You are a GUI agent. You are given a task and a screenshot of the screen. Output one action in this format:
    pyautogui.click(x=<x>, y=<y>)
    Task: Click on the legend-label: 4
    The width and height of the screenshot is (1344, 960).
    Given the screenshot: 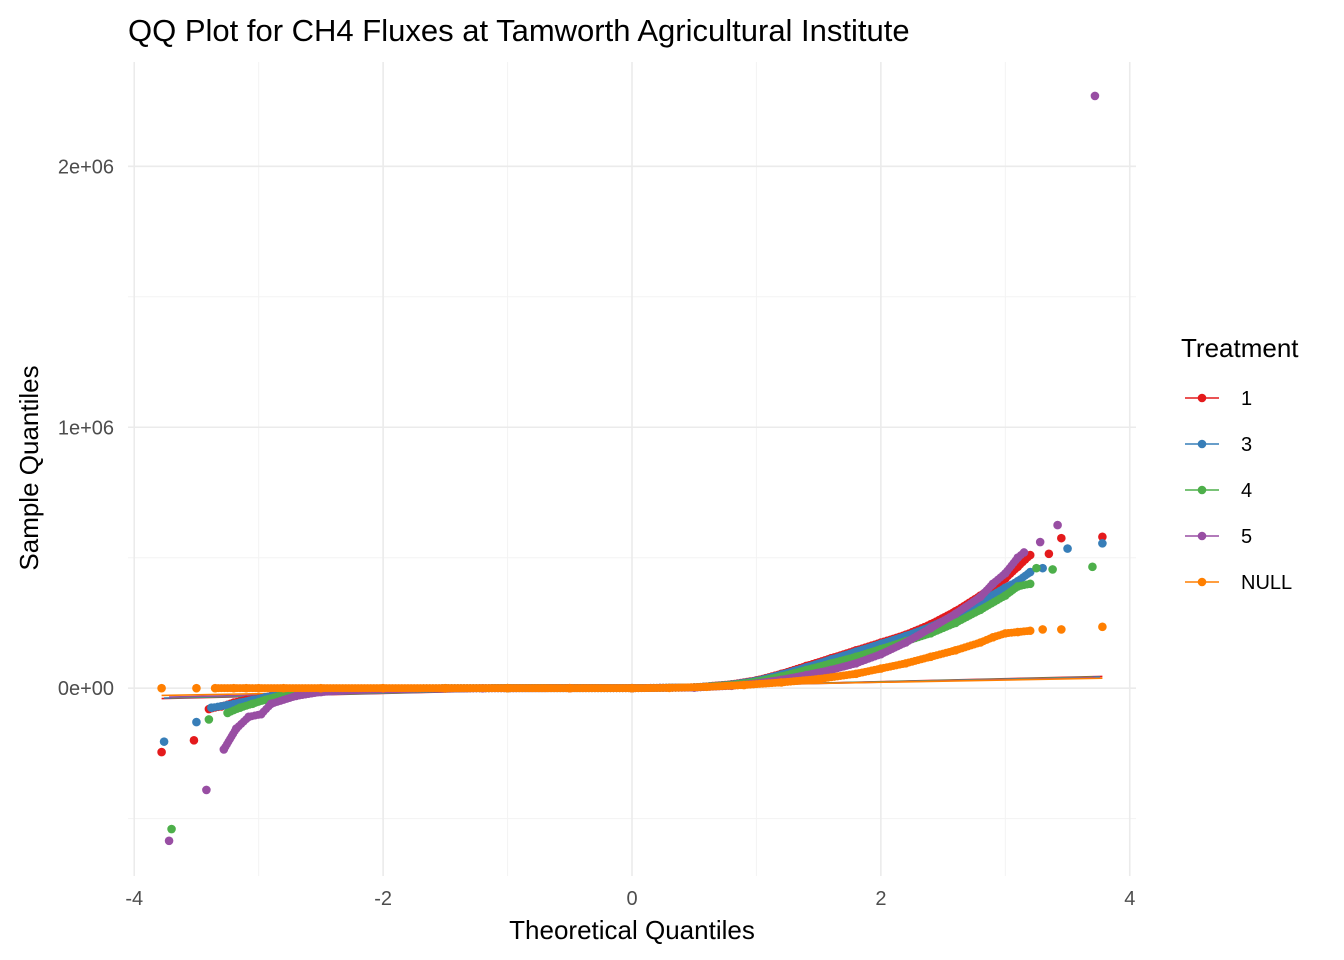 What is the action you would take?
    pyautogui.click(x=1246, y=491)
    